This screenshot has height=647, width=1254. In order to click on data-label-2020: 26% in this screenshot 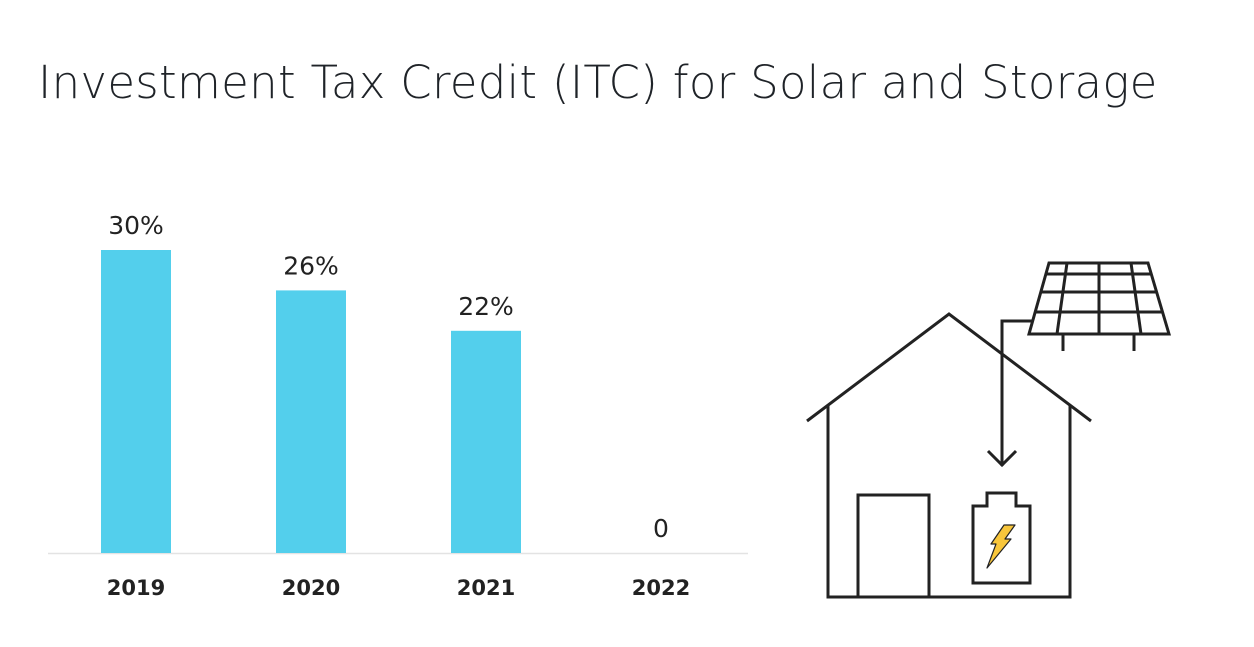, I will do `click(311, 265)`.